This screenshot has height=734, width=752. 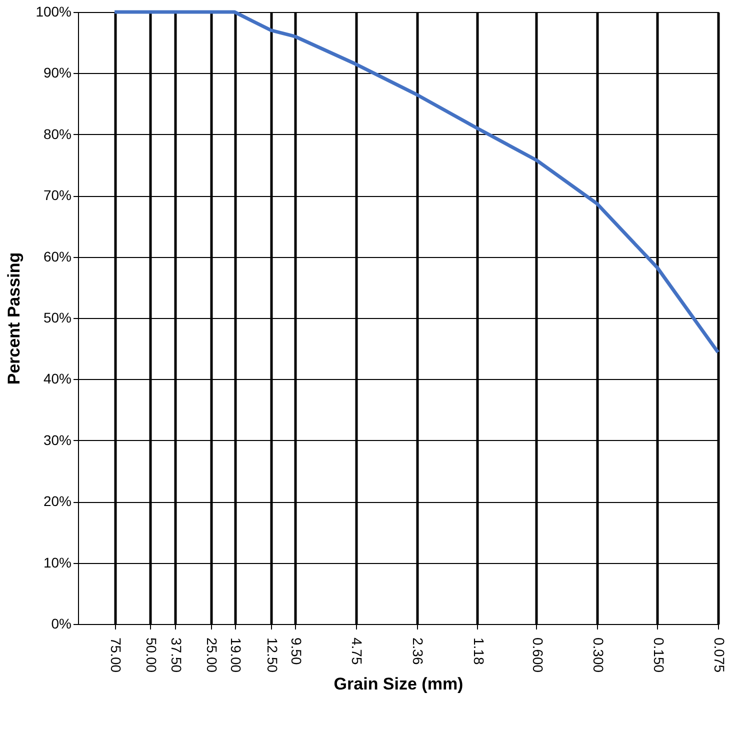 I want to click on y-tick-label: 100%, so click(x=54, y=12).